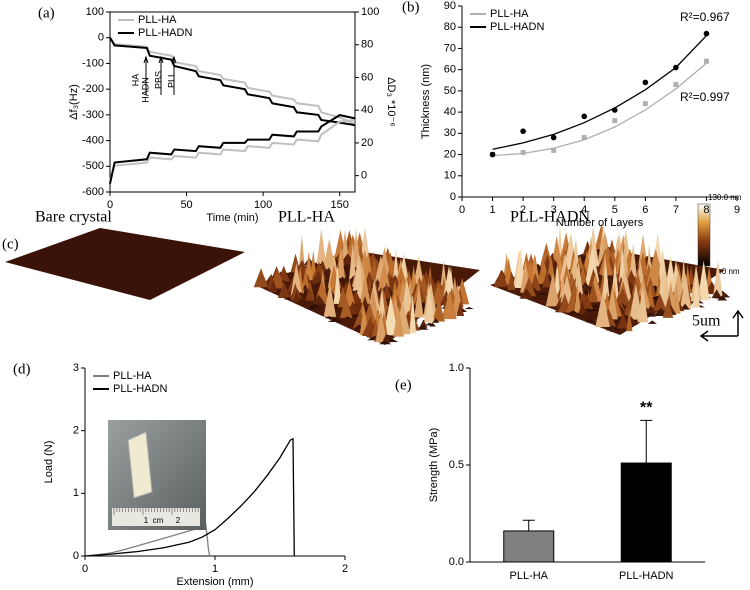 The image size is (750, 590). Describe the element at coordinates (171, 80) in the screenshot. I see `annotation: PLL` at that location.